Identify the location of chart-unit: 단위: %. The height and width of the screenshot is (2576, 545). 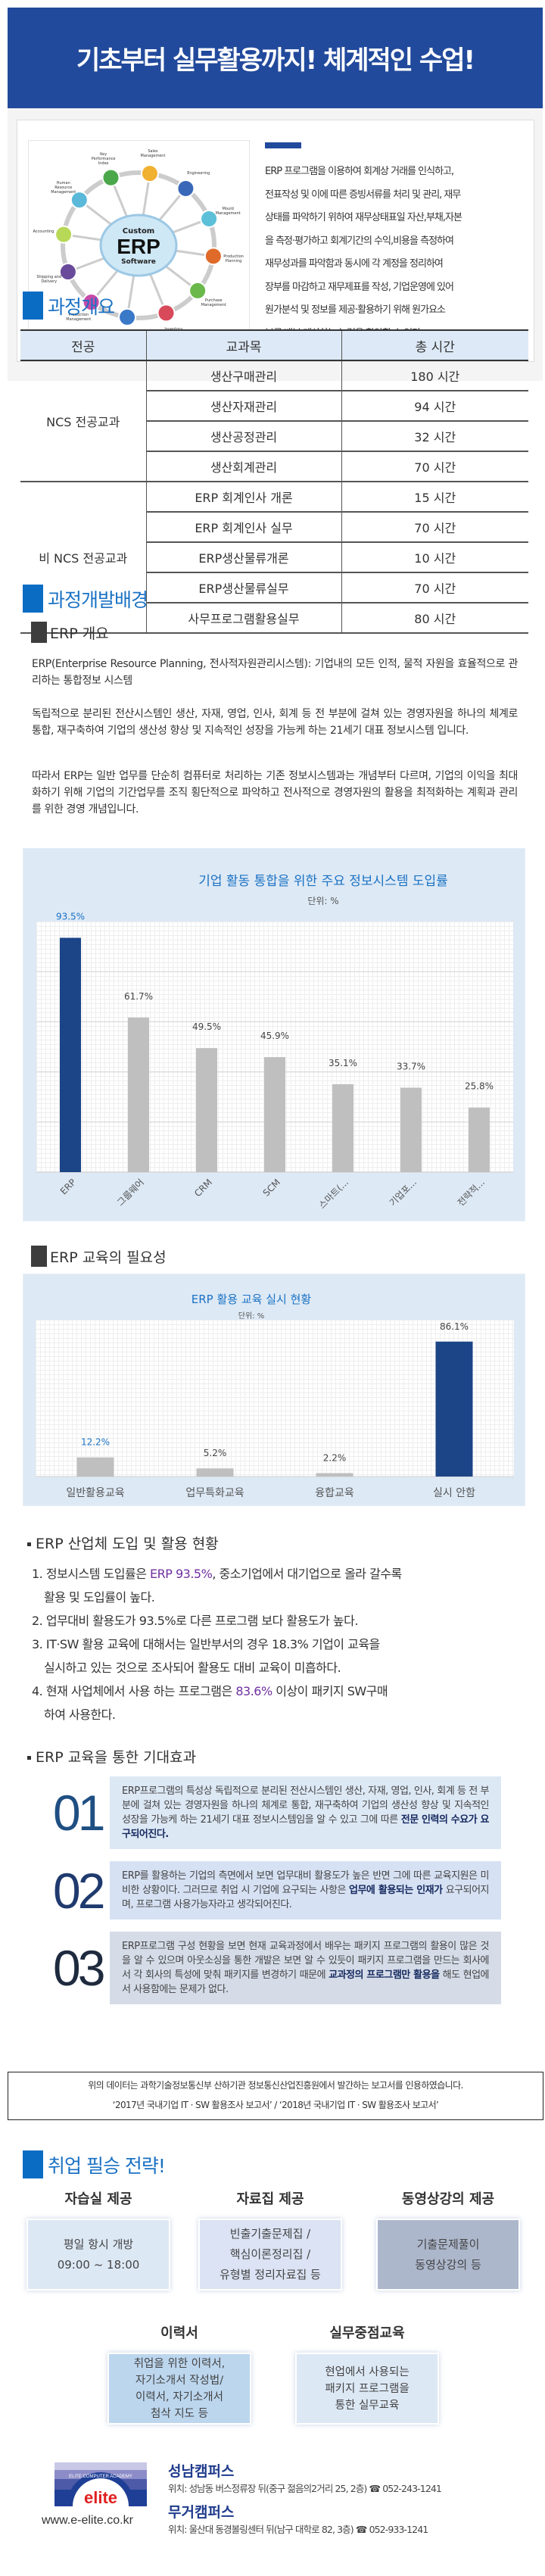
(251, 1316).